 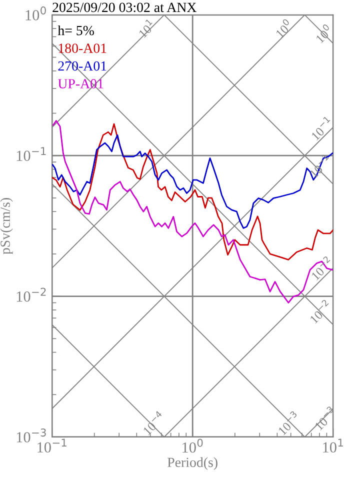 What do you see at coordinates (333, 445) in the screenshot?
I see `x-tick-label: 10$^{1}$` at bounding box center [333, 445].